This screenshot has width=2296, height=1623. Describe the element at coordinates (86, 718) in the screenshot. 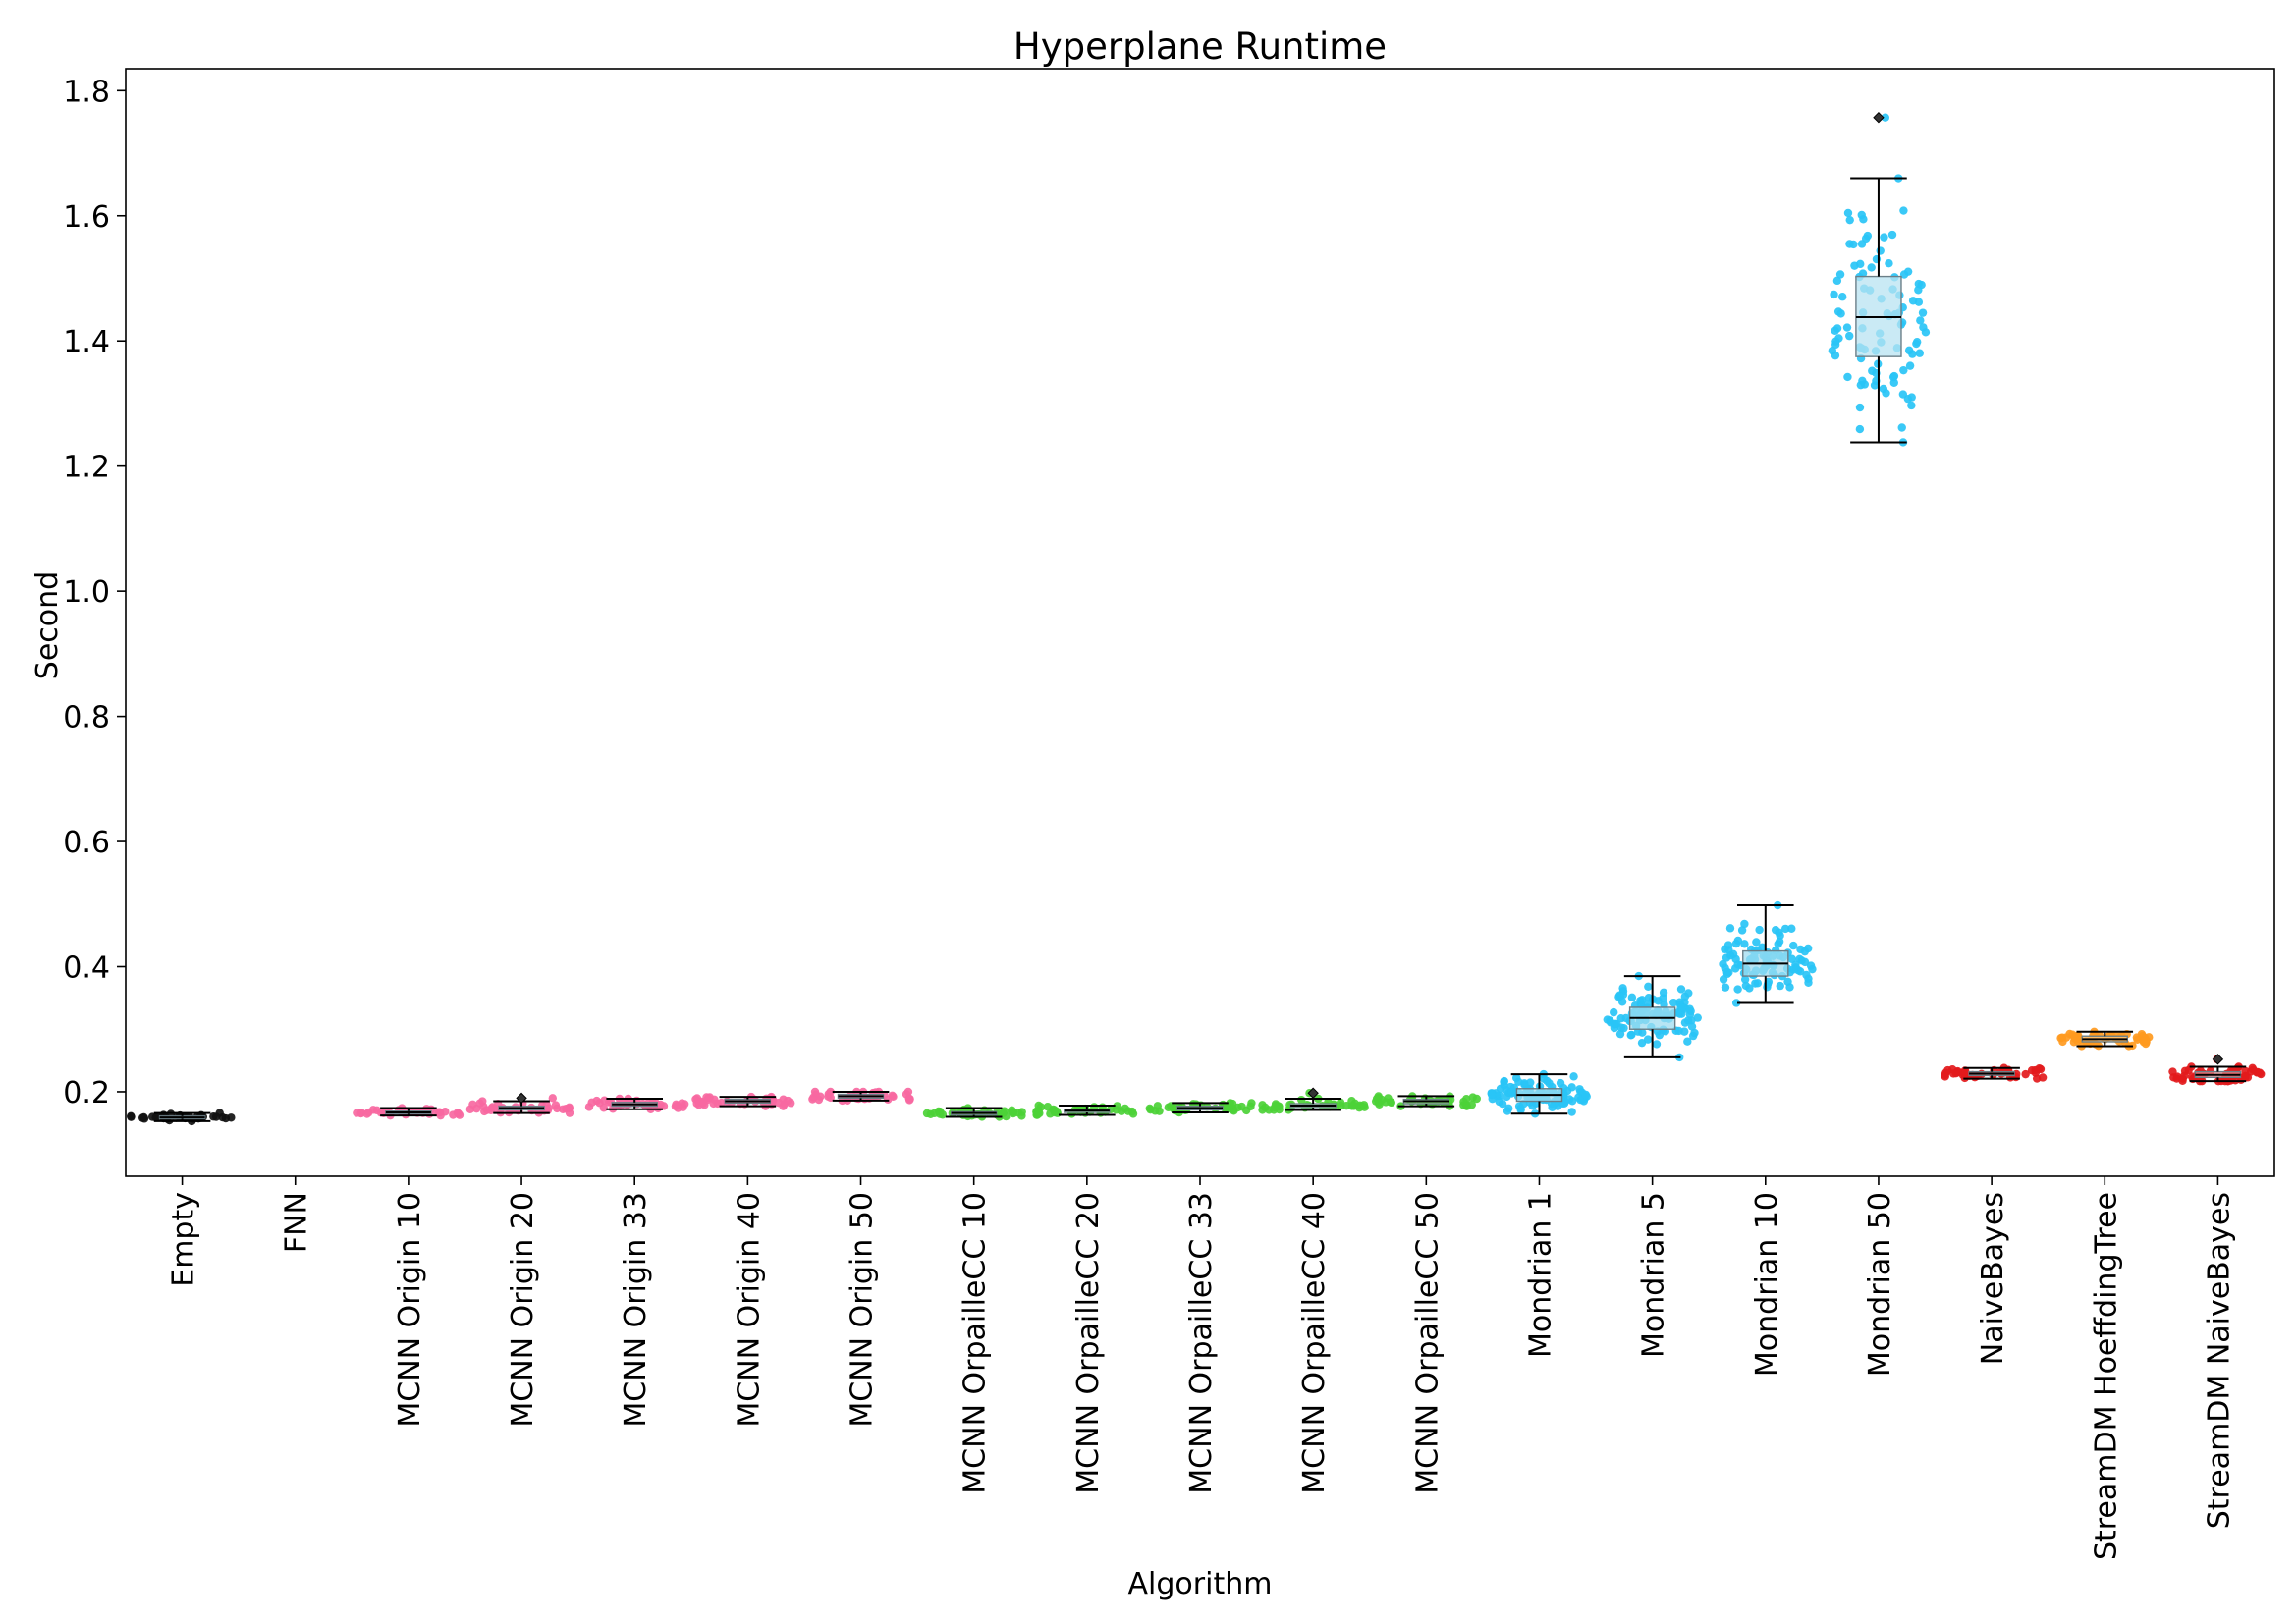

I see `y-tick-label: 0.8` at that location.